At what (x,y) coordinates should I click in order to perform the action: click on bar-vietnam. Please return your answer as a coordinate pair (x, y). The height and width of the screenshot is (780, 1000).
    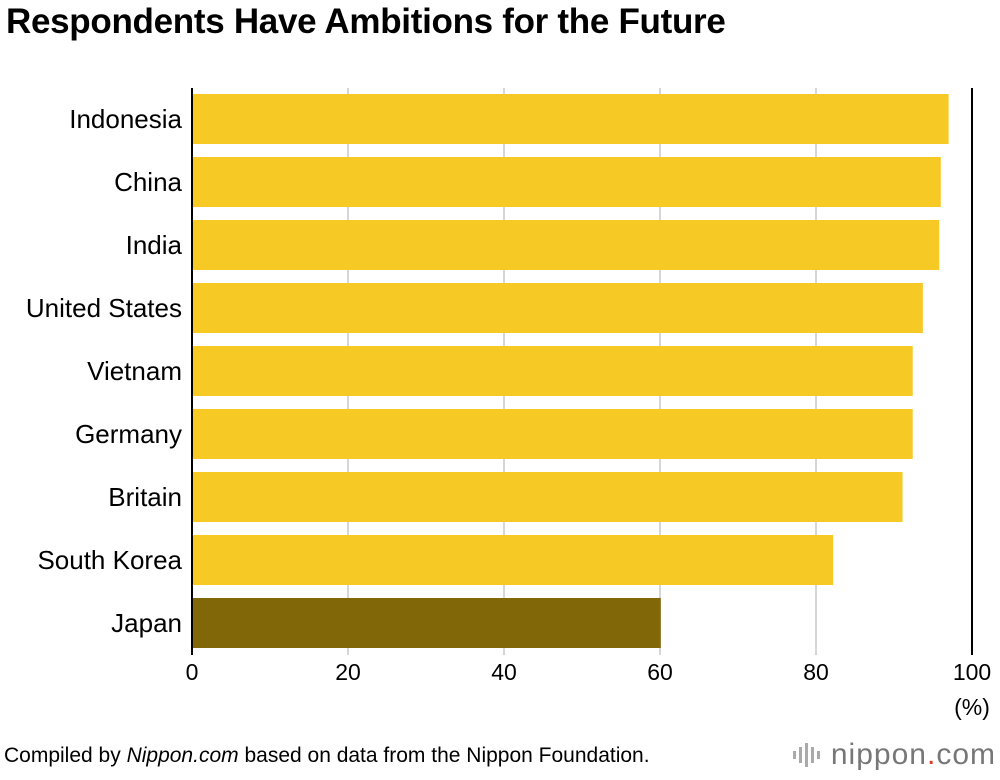
    Looking at the image, I should click on (552, 371).